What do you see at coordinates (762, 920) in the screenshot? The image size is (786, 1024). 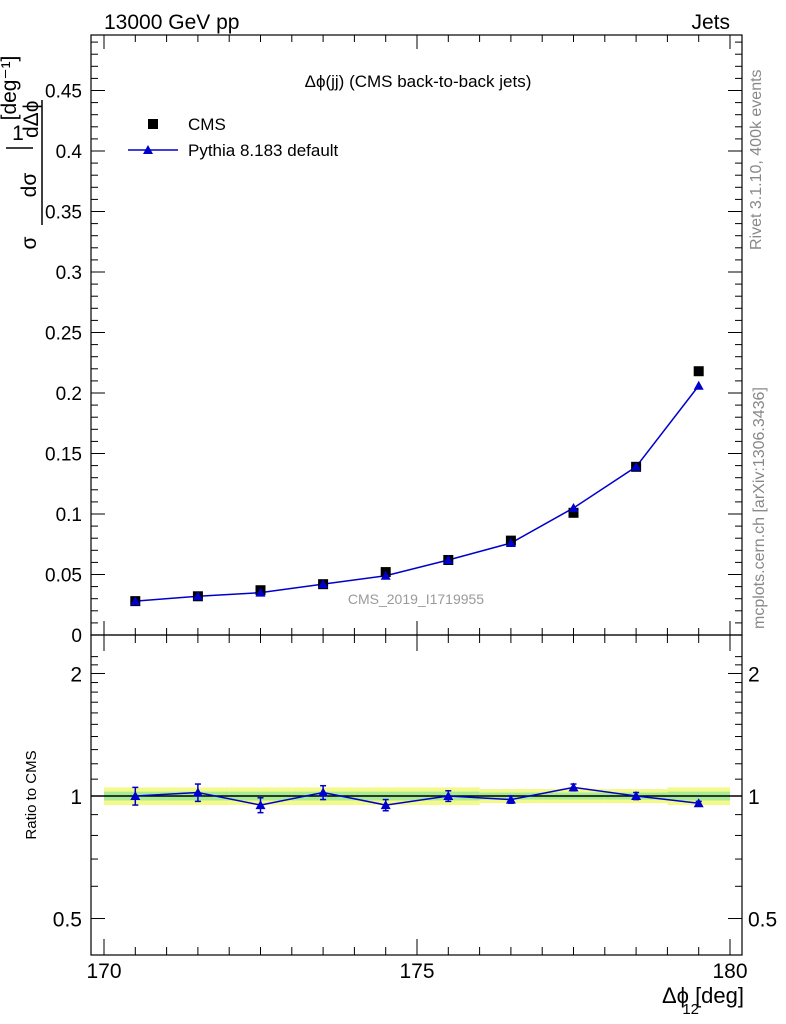 I see `ratio-y-tick-label-right: 0.5` at bounding box center [762, 920].